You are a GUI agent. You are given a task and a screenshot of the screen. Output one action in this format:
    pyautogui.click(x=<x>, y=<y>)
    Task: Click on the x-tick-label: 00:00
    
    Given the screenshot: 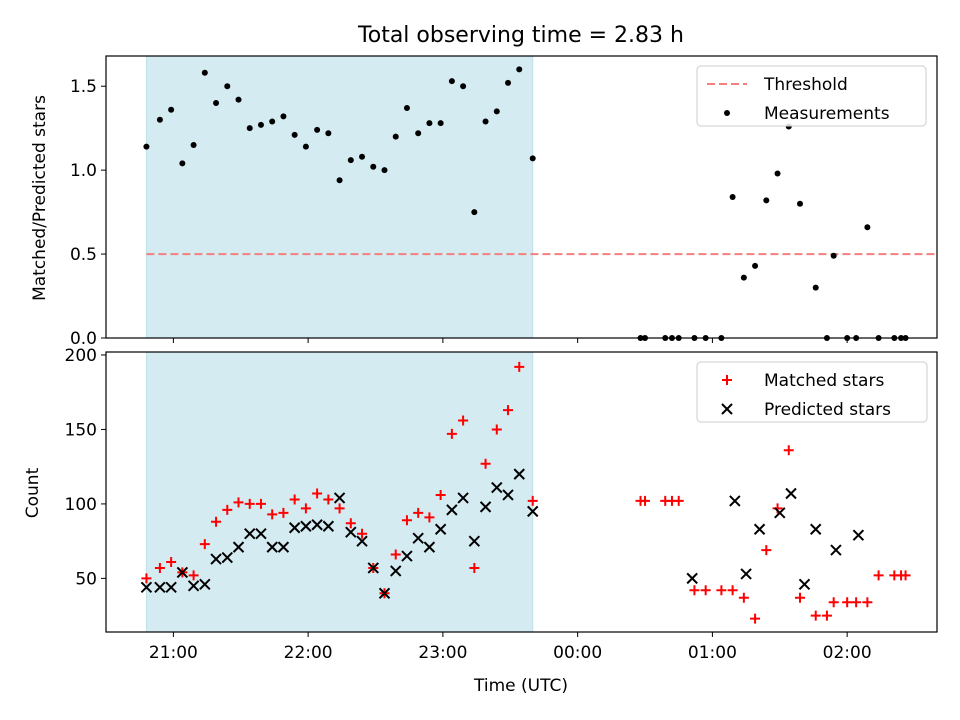 What is the action you would take?
    pyautogui.click(x=577, y=653)
    